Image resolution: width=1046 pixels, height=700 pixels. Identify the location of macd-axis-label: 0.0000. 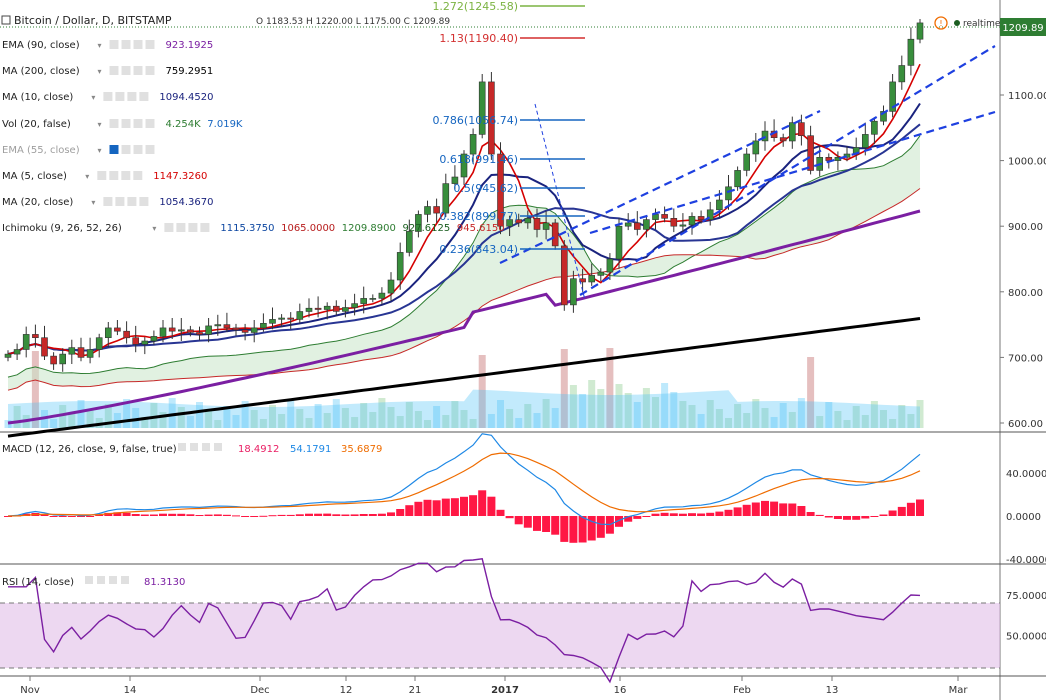
(1023, 517).